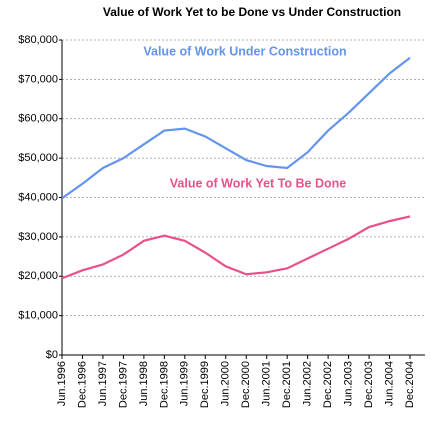  What do you see at coordinates (287, 384) in the screenshot?
I see `x-tick-label: Dec.2001` at bounding box center [287, 384].